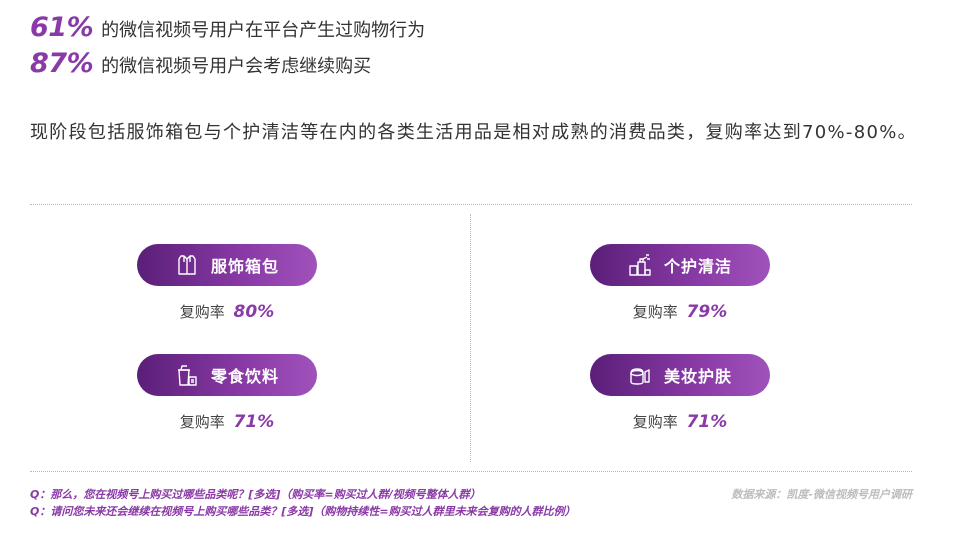 This screenshot has height=535, width=956. Describe the element at coordinates (62, 27) in the screenshot. I see `stat-value: 61%` at that location.